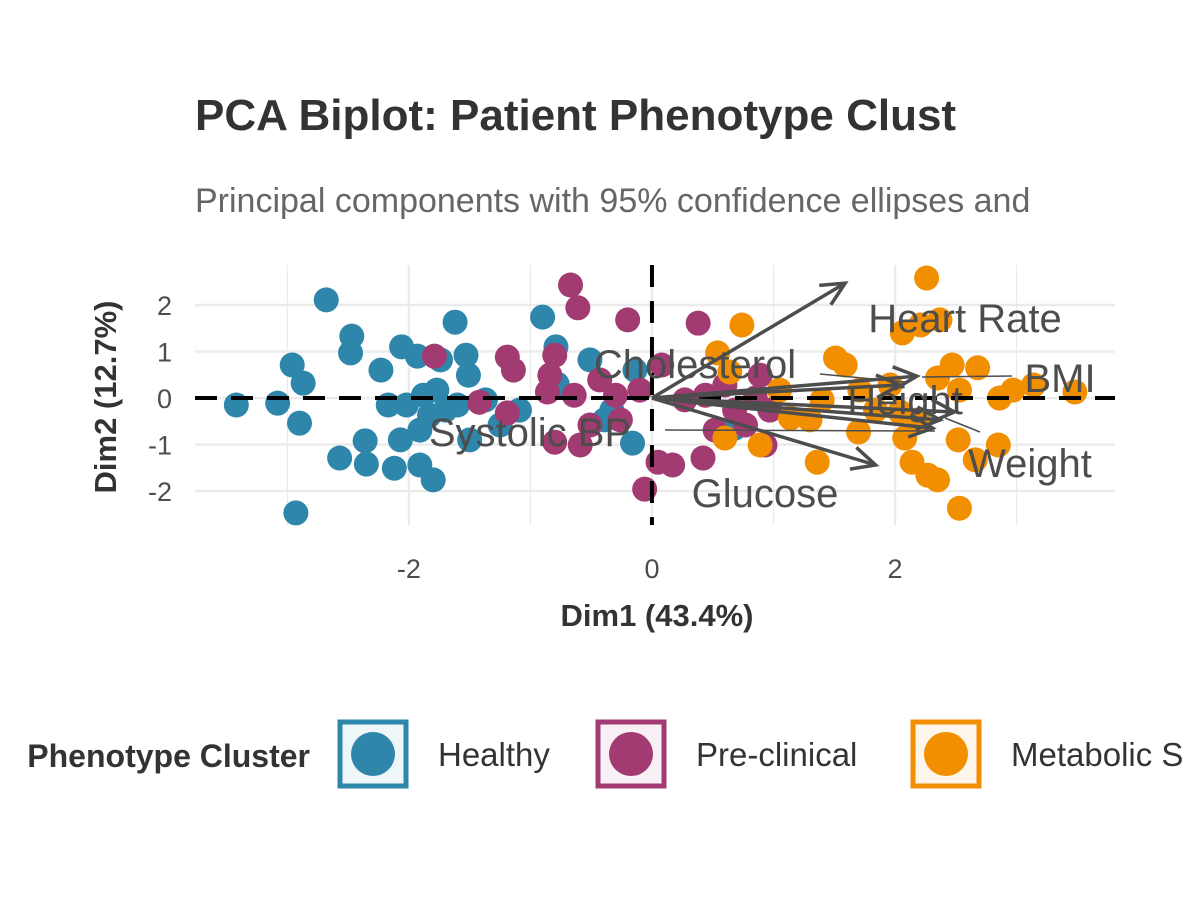 The width and height of the screenshot is (1200, 900). Describe the element at coordinates (105, 397) in the screenshot. I see `y-axis-title: Dim2 (12.7%)` at that location.